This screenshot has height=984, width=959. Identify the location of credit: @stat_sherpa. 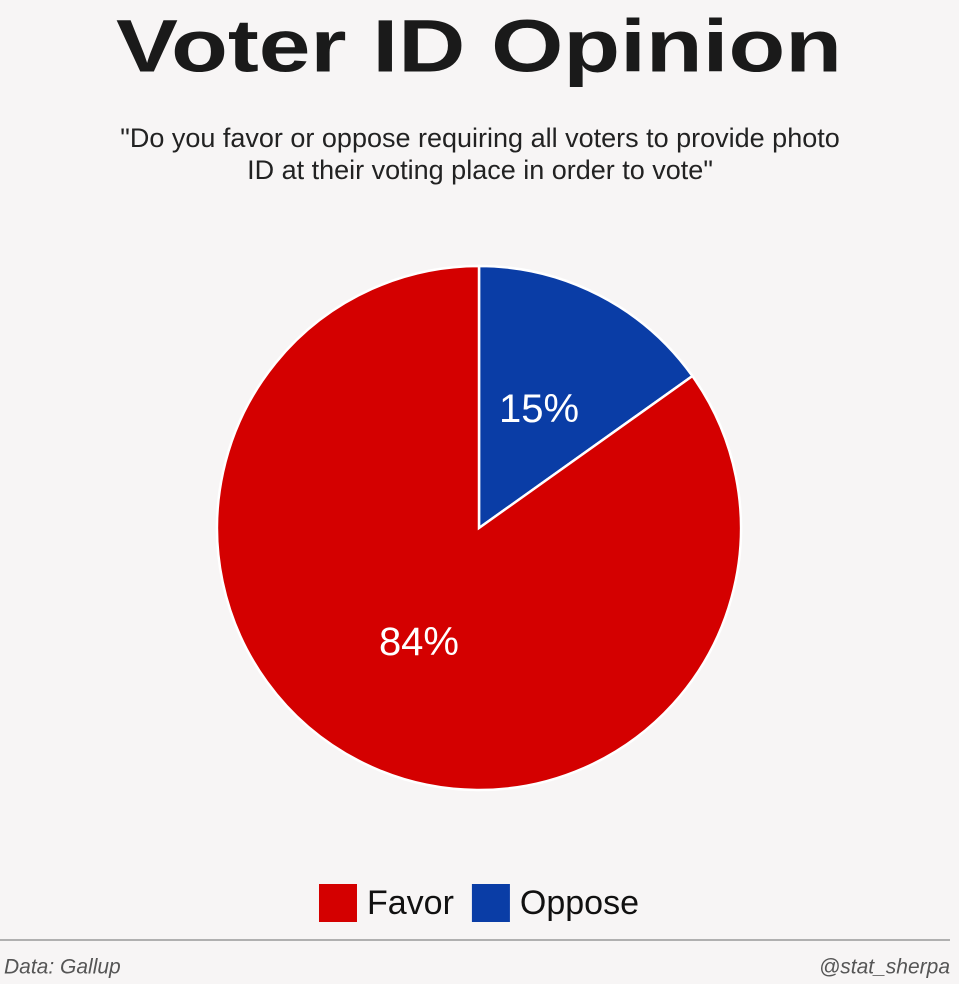
(884, 967).